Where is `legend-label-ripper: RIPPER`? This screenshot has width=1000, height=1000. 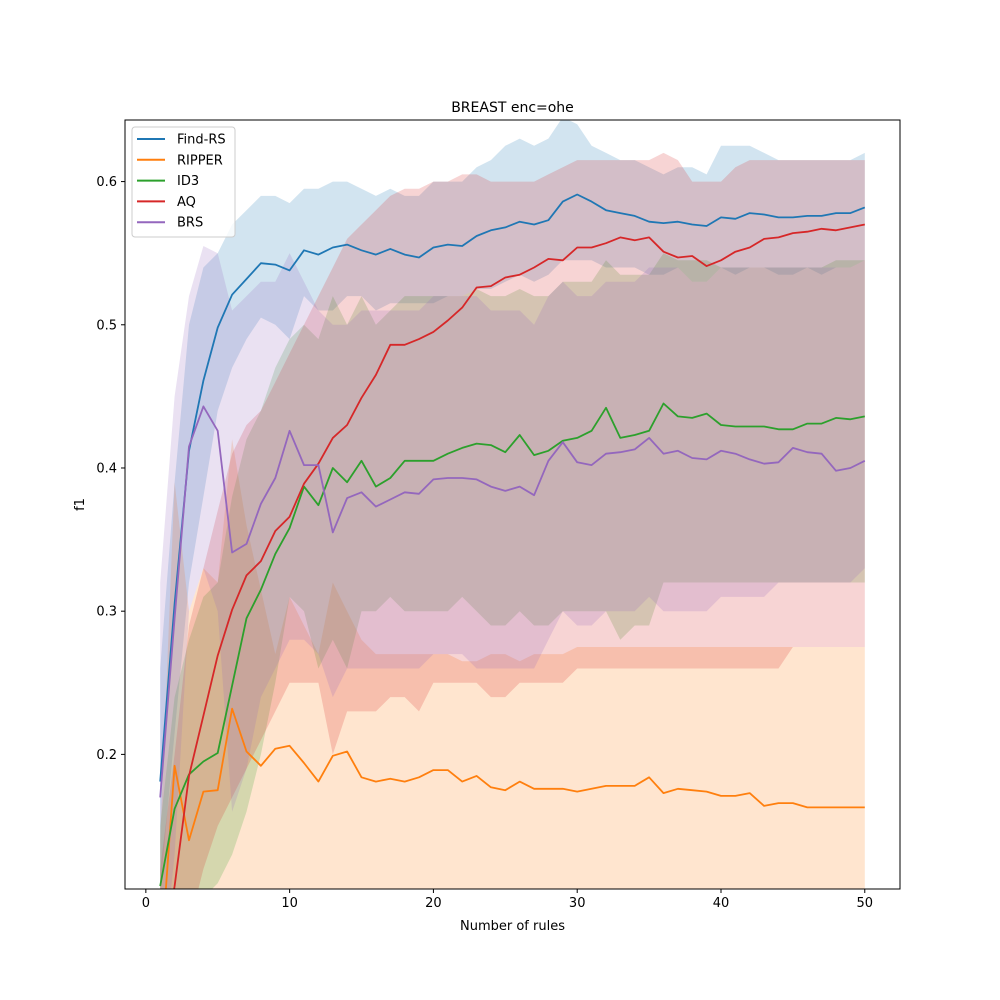
legend-label-ripper: RIPPER is located at coordinates (200, 160).